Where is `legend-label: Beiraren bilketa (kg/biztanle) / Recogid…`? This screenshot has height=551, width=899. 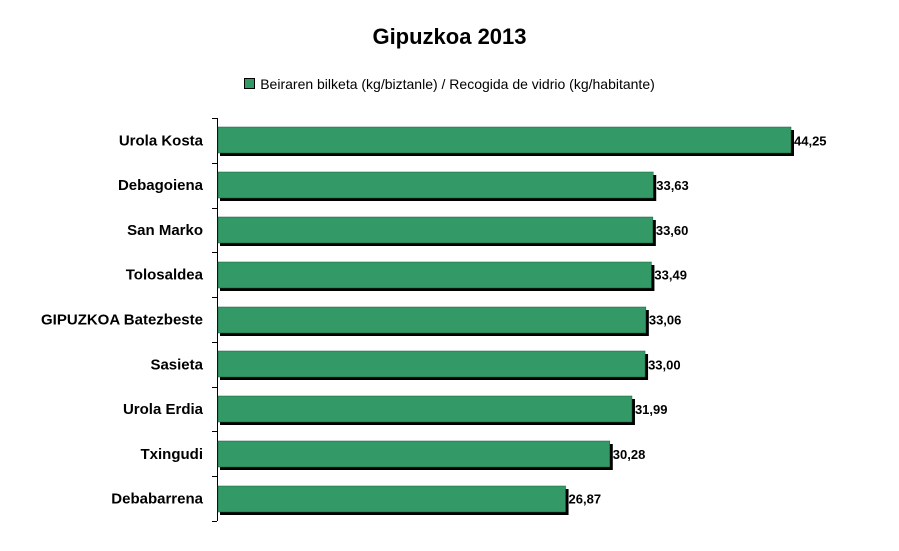 legend-label: Beiraren bilketa (kg/biztanle) / Recogid… is located at coordinates (457, 84).